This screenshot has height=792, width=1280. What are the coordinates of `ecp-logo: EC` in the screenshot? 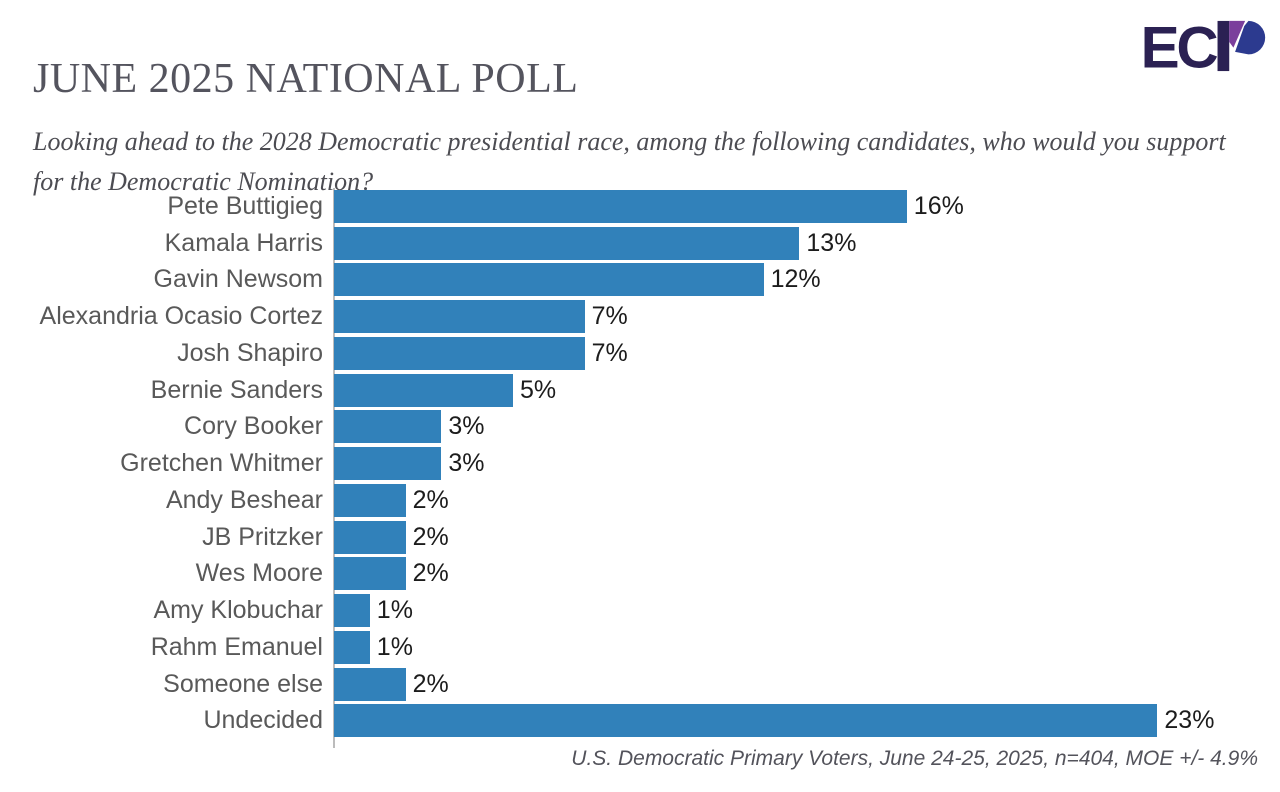 It's located at (1205, 46).